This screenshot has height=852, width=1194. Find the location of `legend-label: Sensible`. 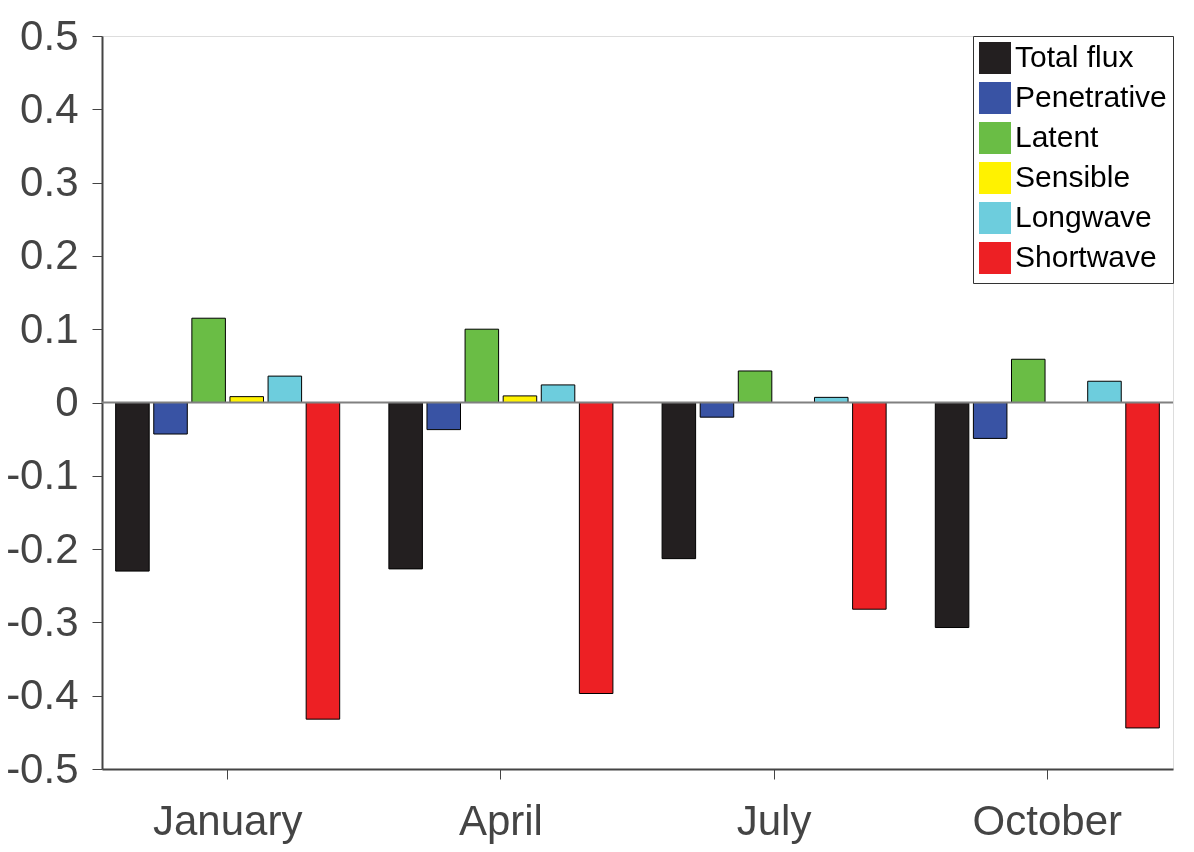

legend-label: Sensible is located at coordinates (1073, 176).